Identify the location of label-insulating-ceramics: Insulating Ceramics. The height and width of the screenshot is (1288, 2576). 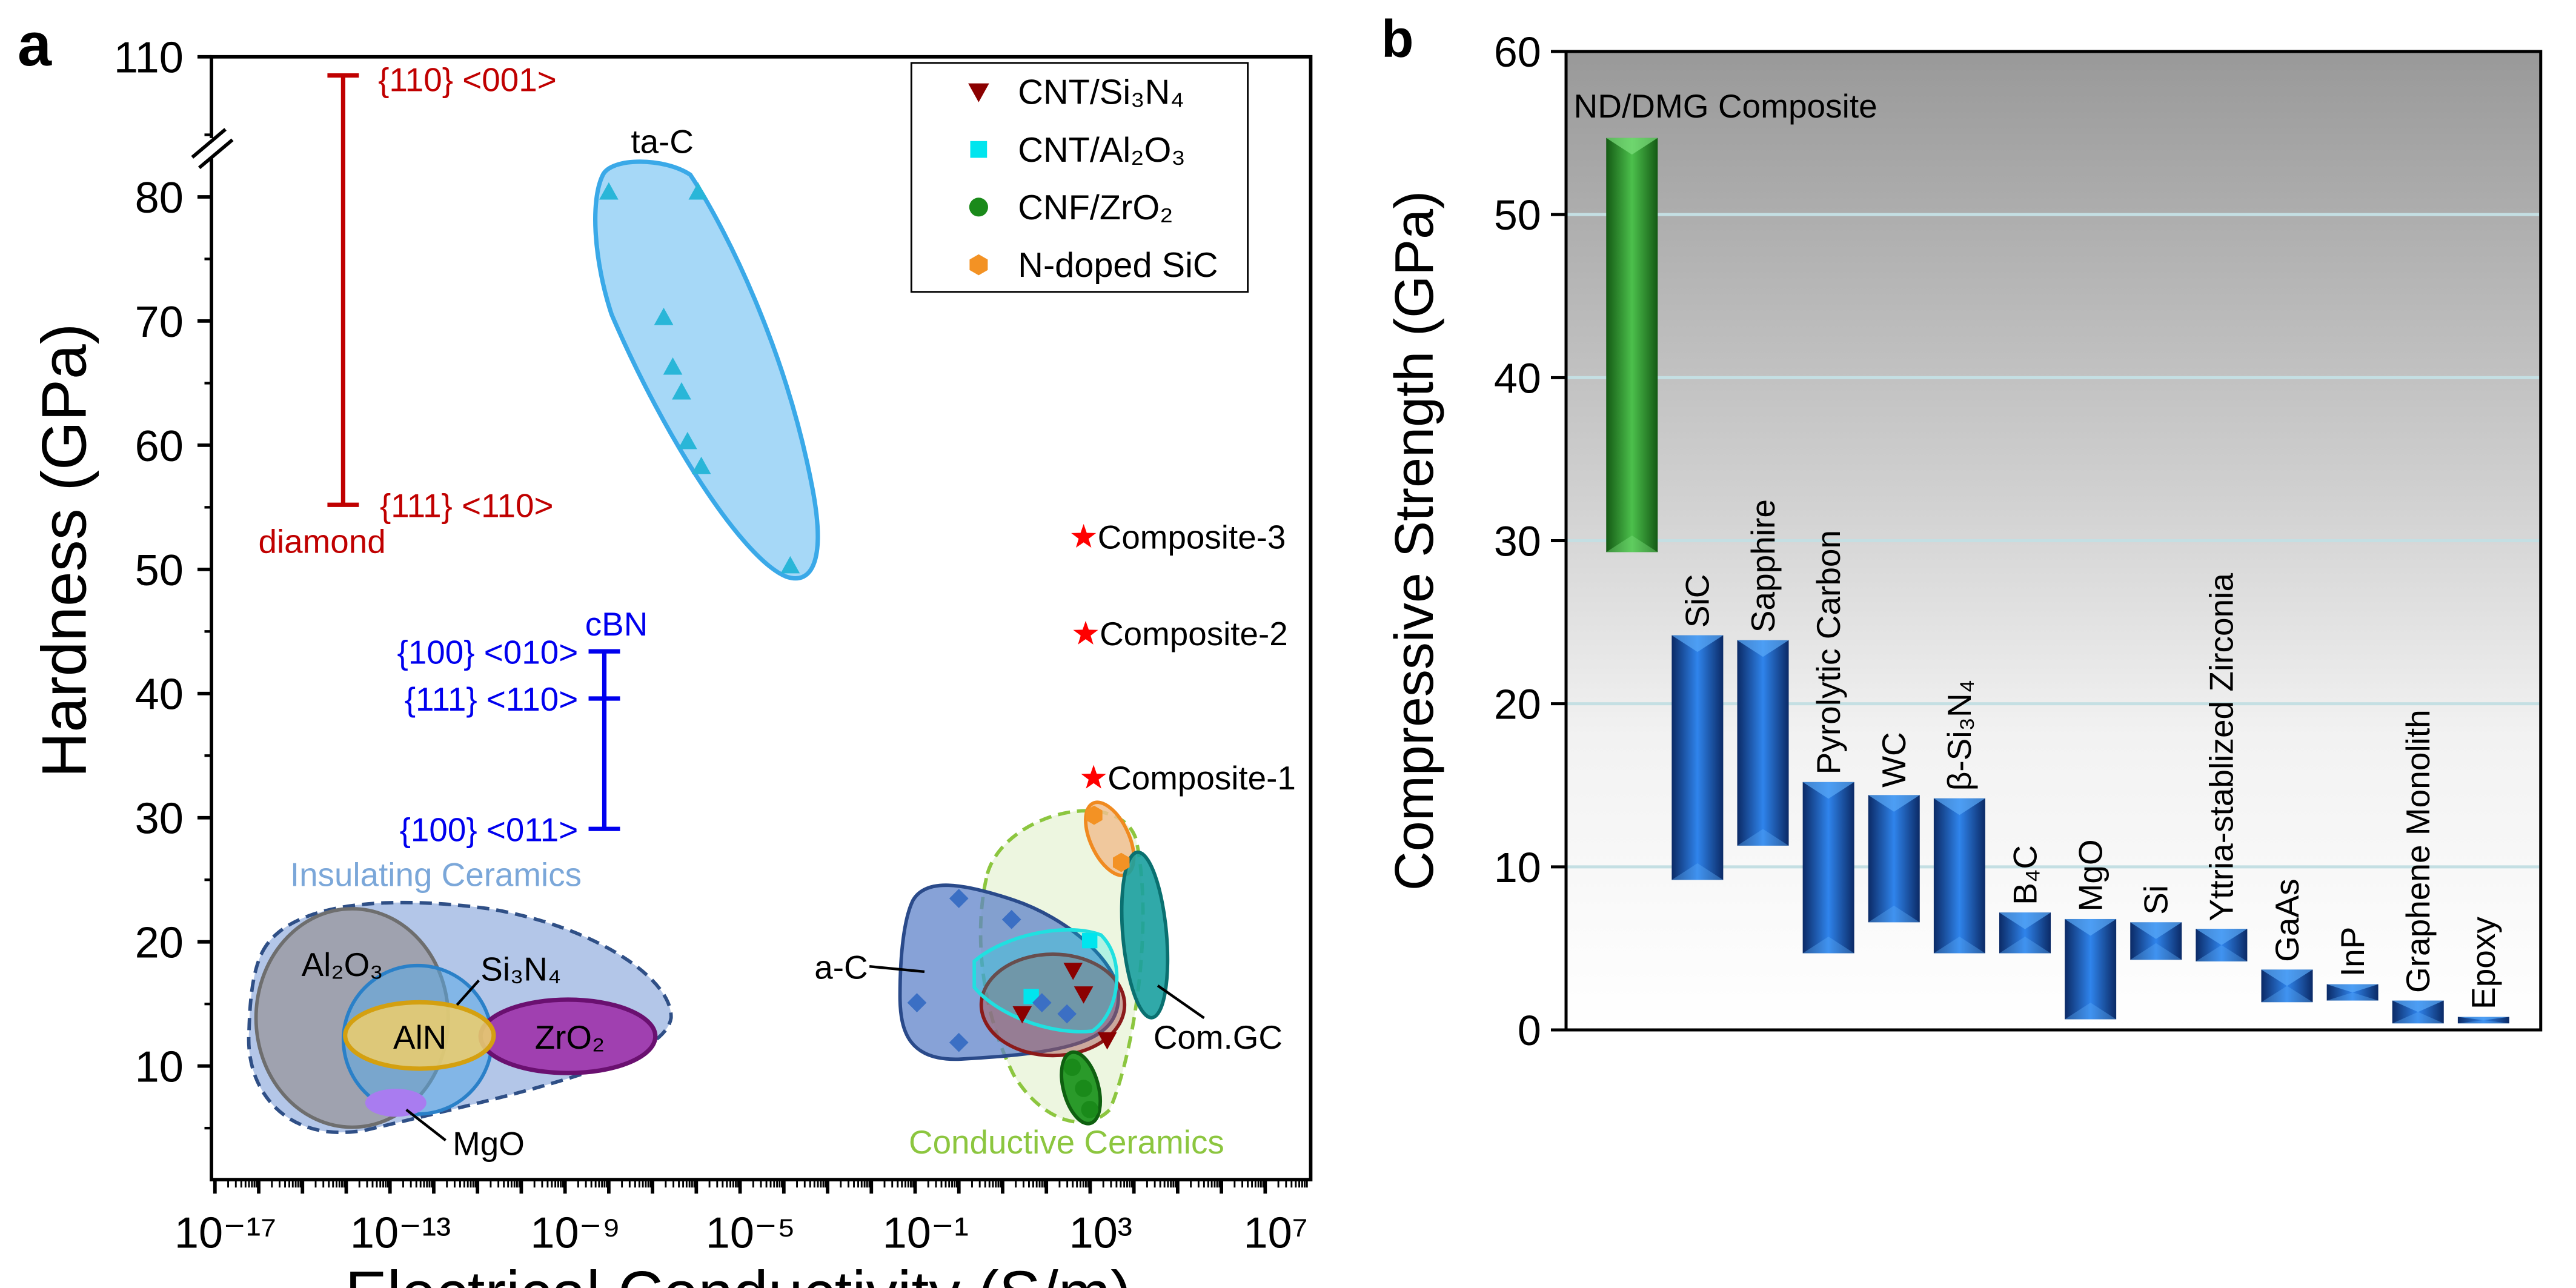
(436, 875).